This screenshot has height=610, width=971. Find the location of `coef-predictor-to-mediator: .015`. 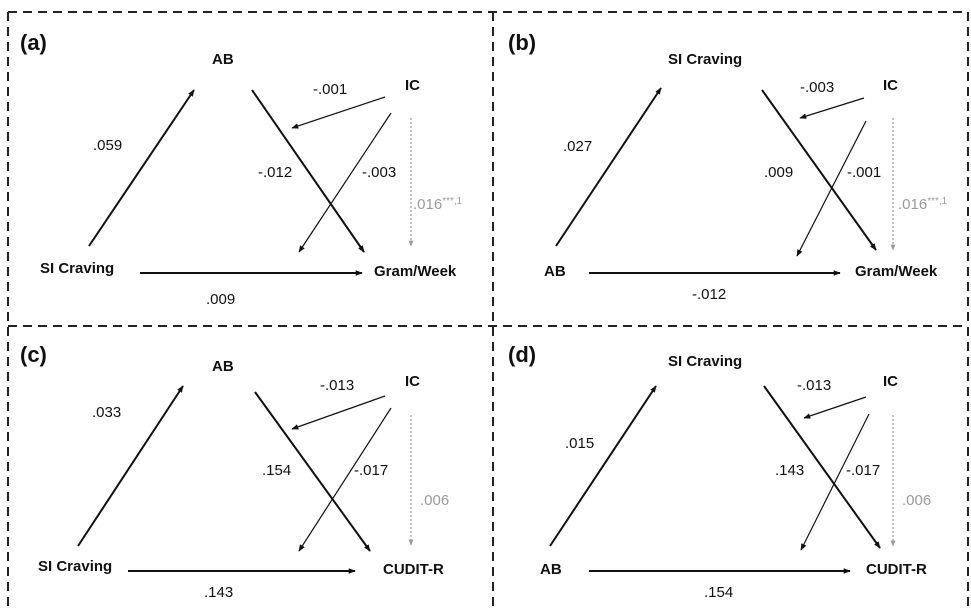

coef-predictor-to-mediator: .015 is located at coordinates (579, 443).